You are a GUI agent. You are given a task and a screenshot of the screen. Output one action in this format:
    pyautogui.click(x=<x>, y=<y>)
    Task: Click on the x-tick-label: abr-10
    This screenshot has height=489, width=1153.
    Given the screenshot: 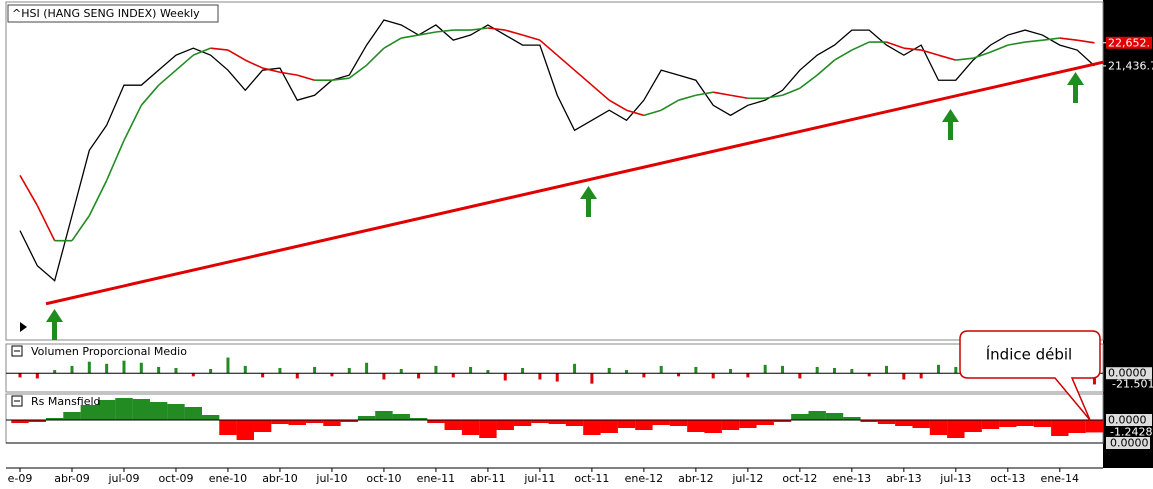 What is the action you would take?
    pyautogui.click(x=280, y=478)
    